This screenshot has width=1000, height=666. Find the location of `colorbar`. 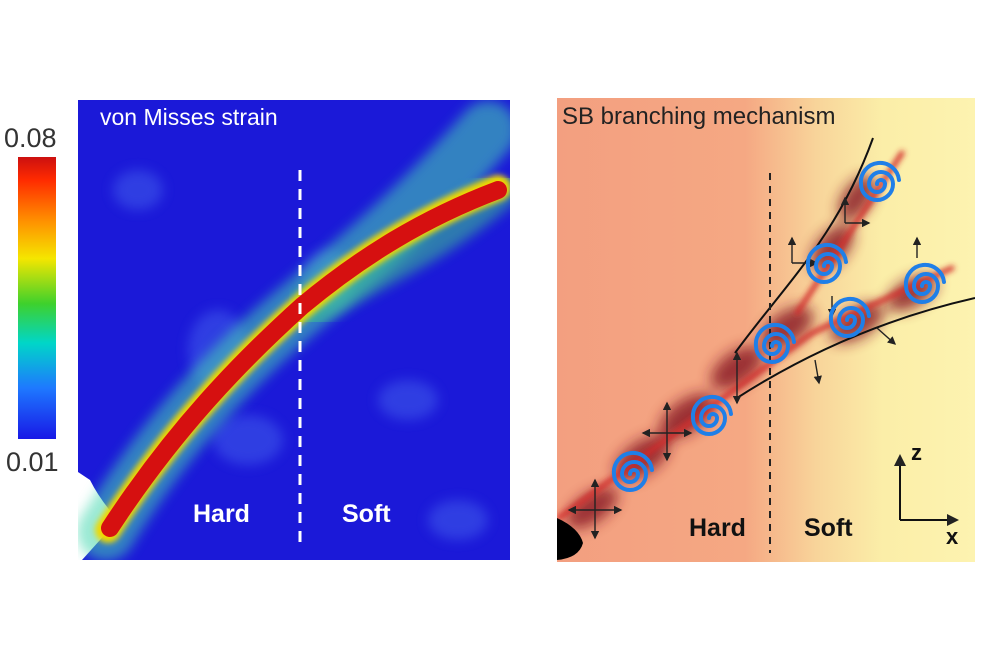

colorbar is located at coordinates (37, 298).